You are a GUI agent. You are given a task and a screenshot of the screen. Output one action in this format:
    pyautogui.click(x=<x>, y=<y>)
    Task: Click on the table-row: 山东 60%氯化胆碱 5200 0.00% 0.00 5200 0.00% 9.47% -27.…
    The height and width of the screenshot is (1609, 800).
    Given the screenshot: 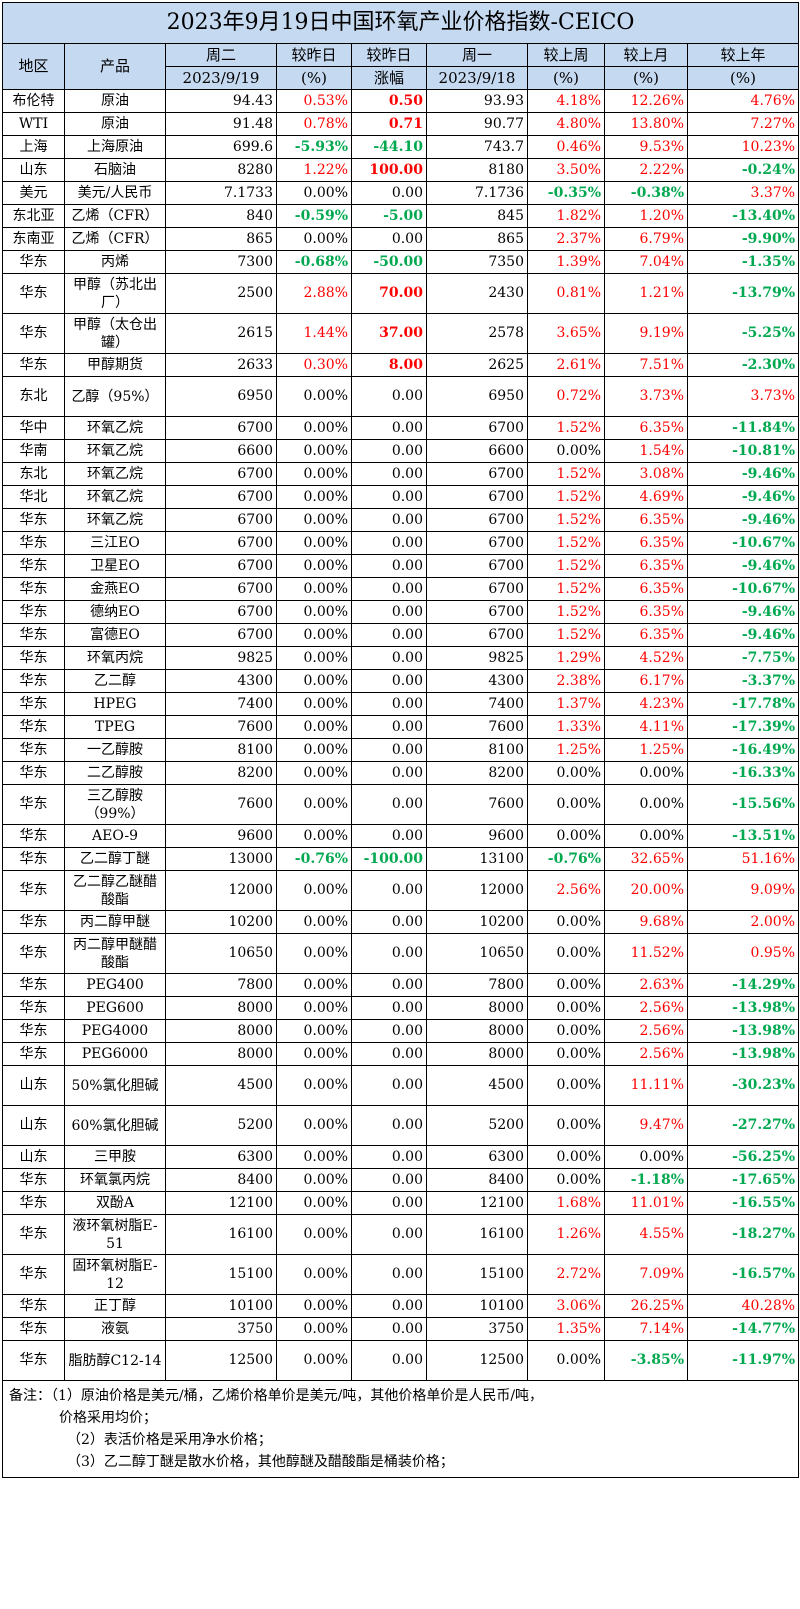 What is the action you would take?
    pyautogui.click(x=401, y=1125)
    